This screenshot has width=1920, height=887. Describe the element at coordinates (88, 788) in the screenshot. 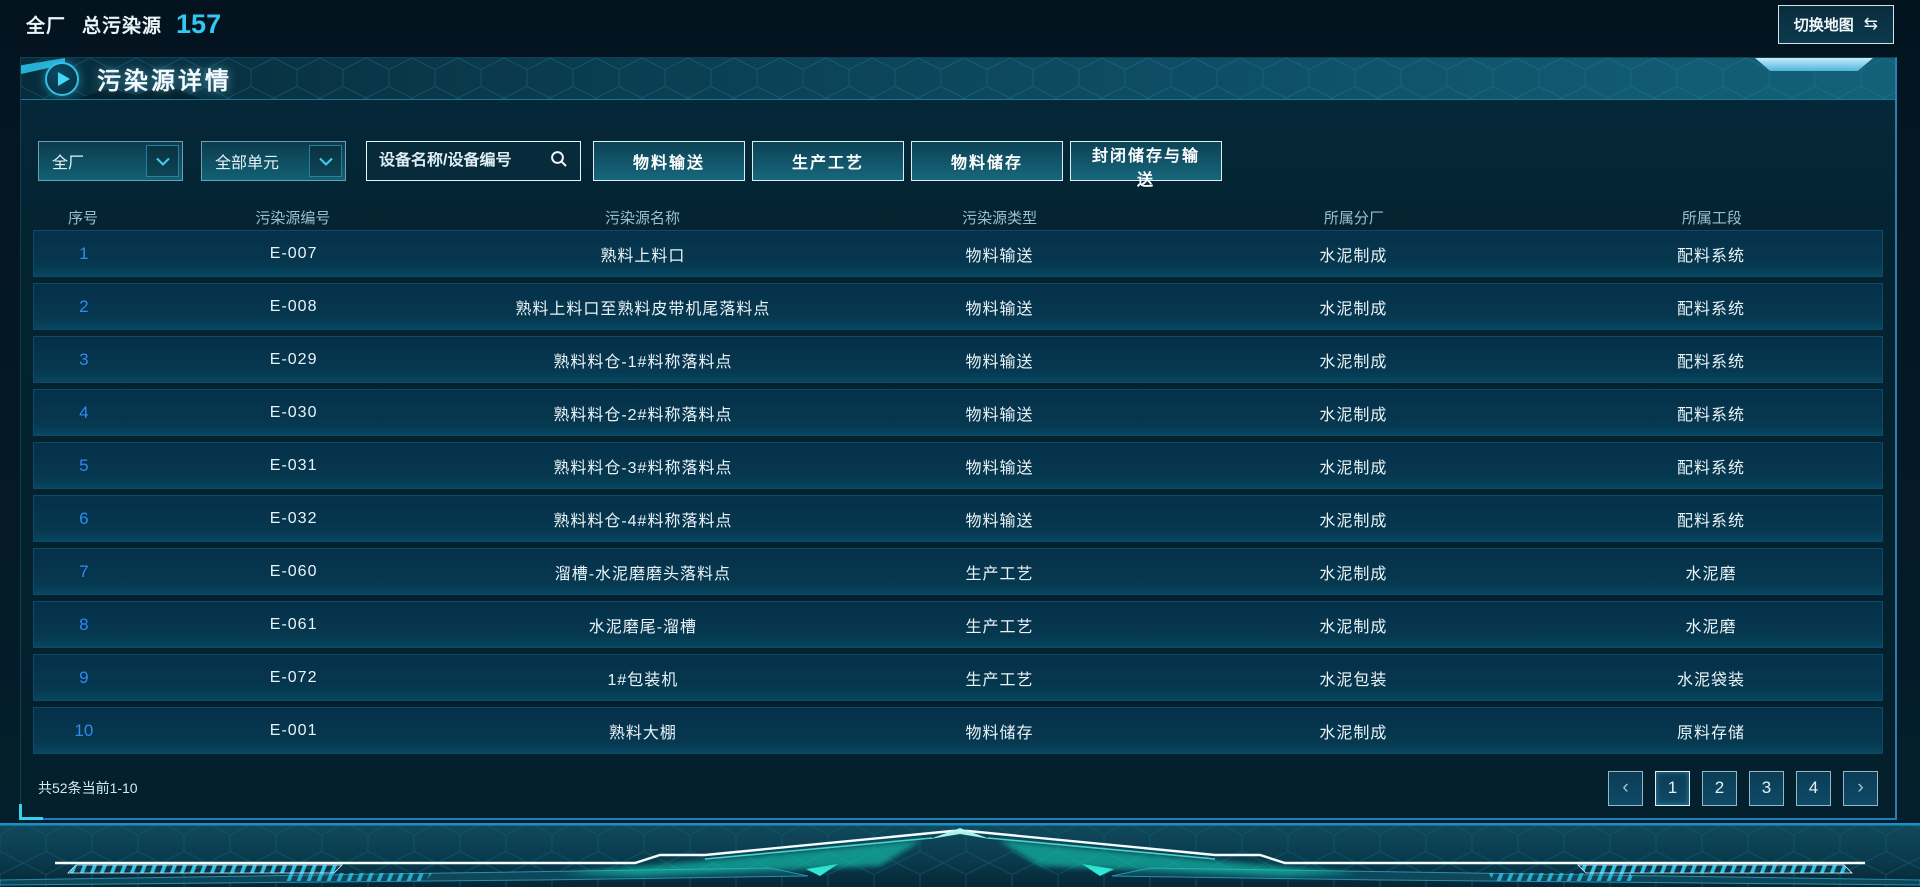

I see `record-summary: 共52条当前1-10` at that location.